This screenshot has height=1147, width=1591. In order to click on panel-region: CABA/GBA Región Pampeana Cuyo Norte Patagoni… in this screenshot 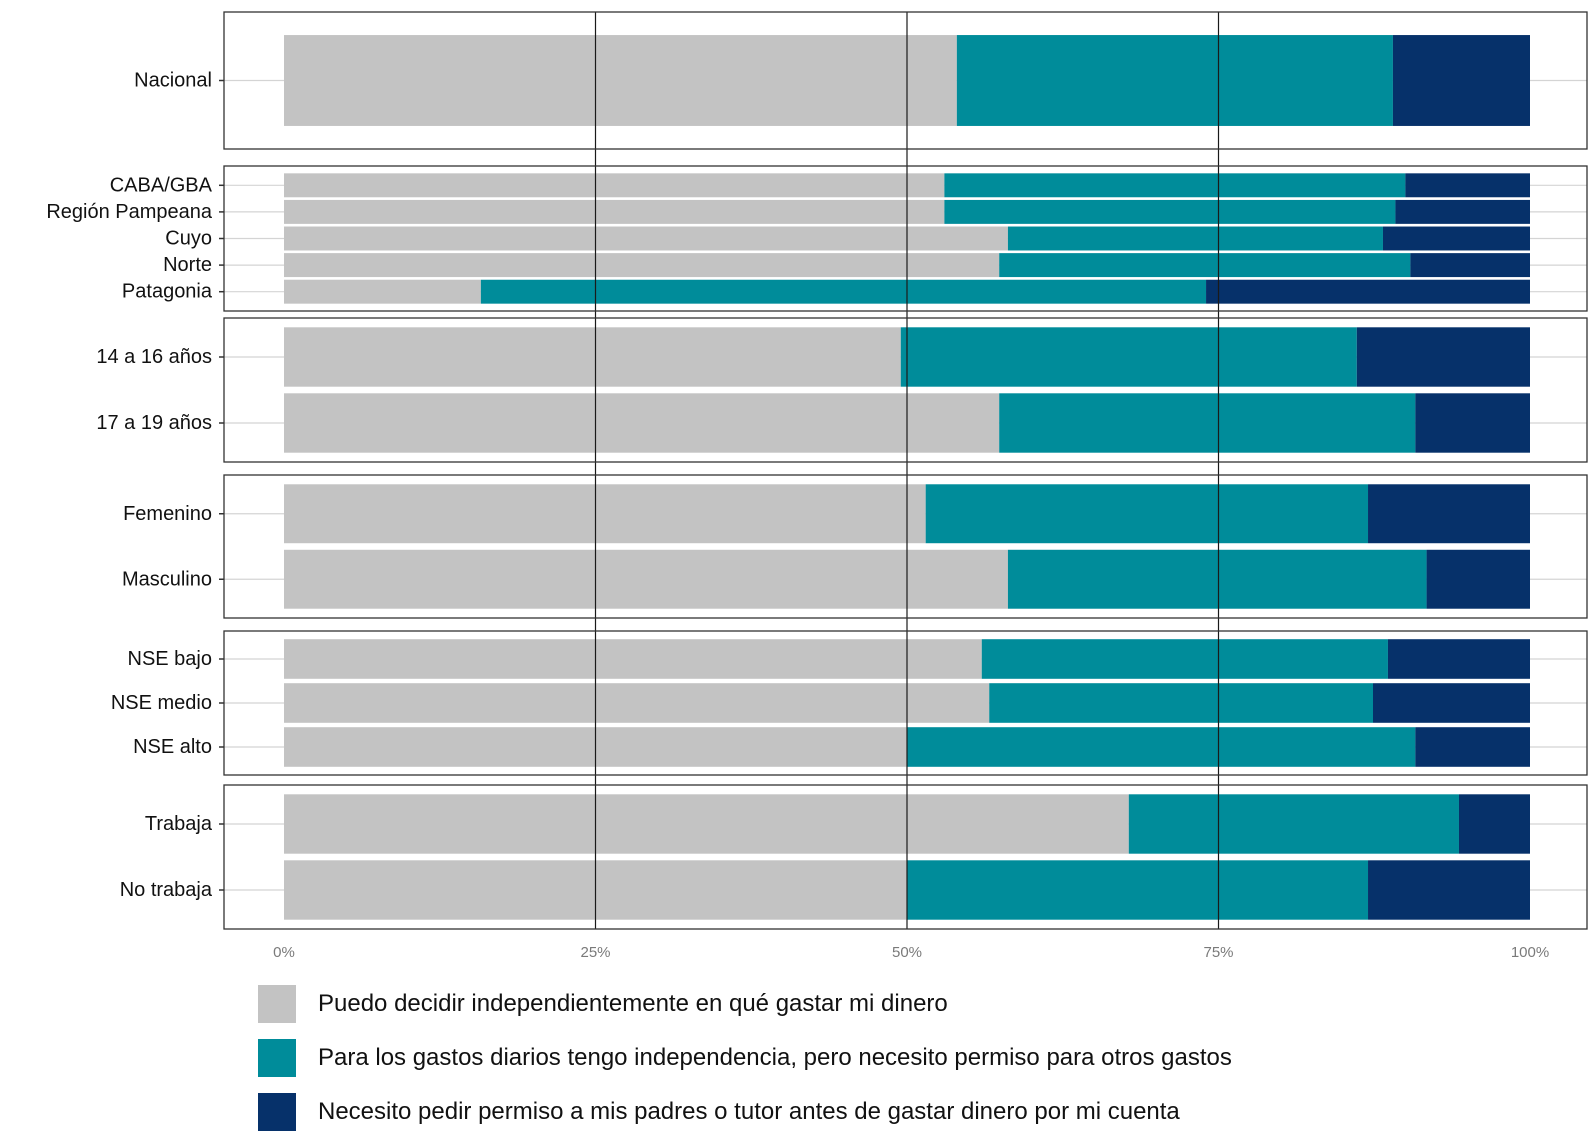, I will do `click(816, 238)`.